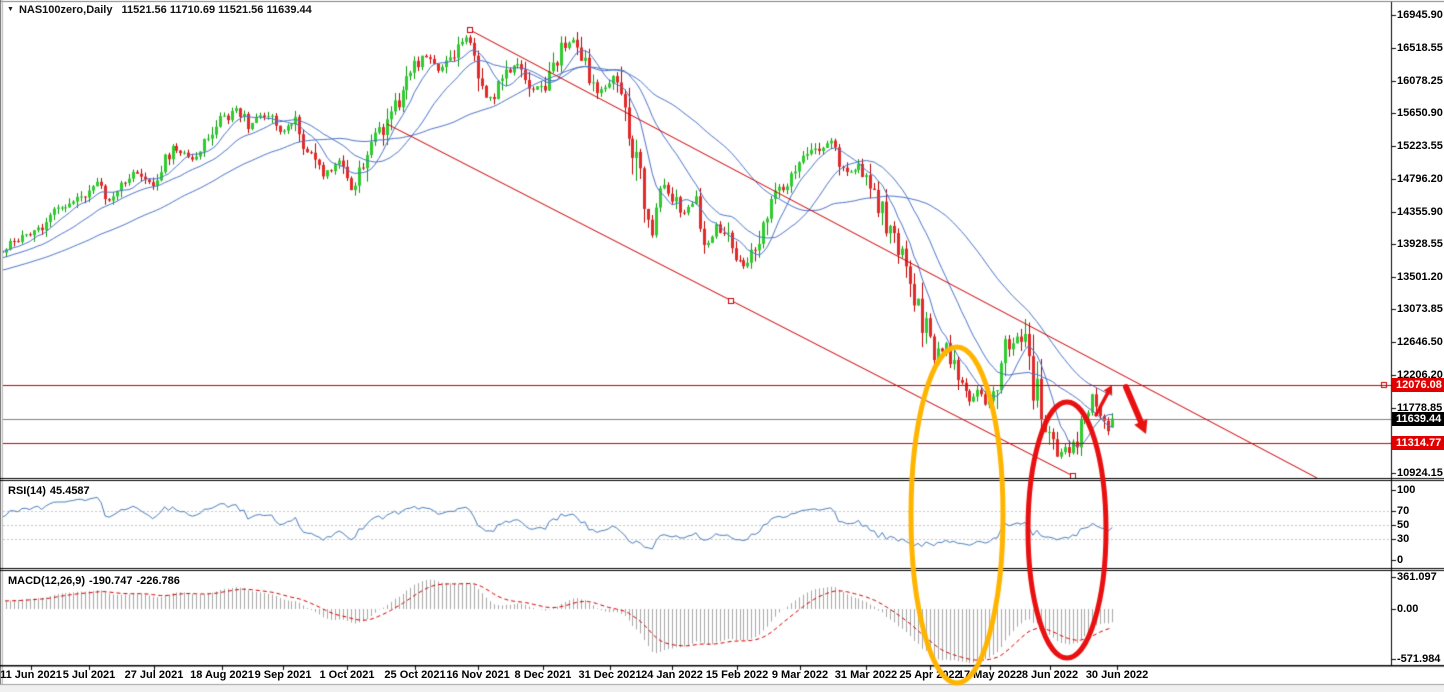 This screenshot has height=692, width=1444. What do you see at coordinates (1420, 342) in the screenshot?
I see `price-axis-label: 12646.50` at bounding box center [1420, 342].